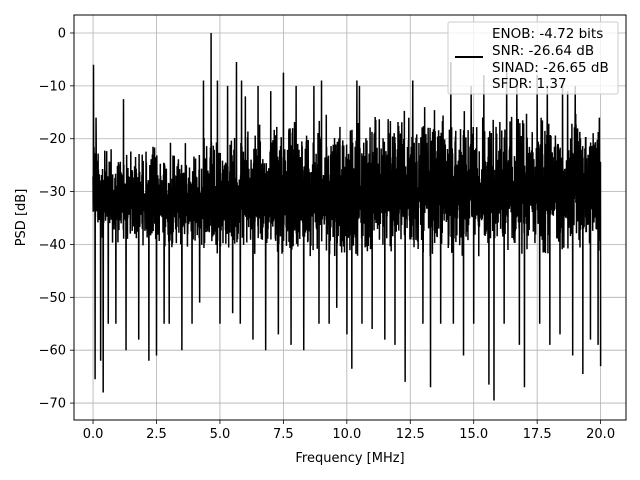 The height and width of the screenshot is (480, 640). I want to click on x-axis-ticks: 0.0 2.5 5.0 7.5 10.0 12.5 15.0 17.5 20.0, so click(349, 431).